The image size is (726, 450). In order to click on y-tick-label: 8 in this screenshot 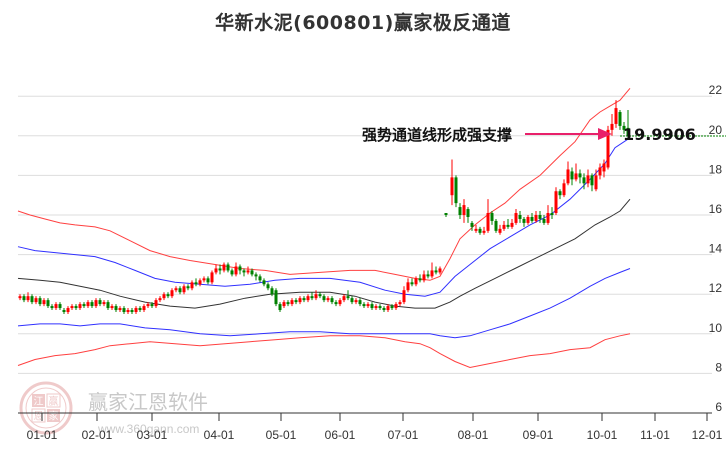, I will do `click(718, 367)`.